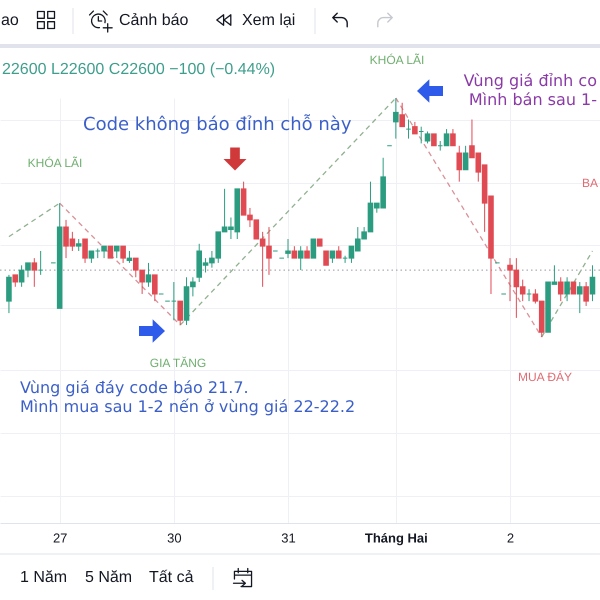 This screenshot has width=600, height=600. What do you see at coordinates (510, 538) in the screenshot?
I see `x-tick-label: 2` at bounding box center [510, 538].